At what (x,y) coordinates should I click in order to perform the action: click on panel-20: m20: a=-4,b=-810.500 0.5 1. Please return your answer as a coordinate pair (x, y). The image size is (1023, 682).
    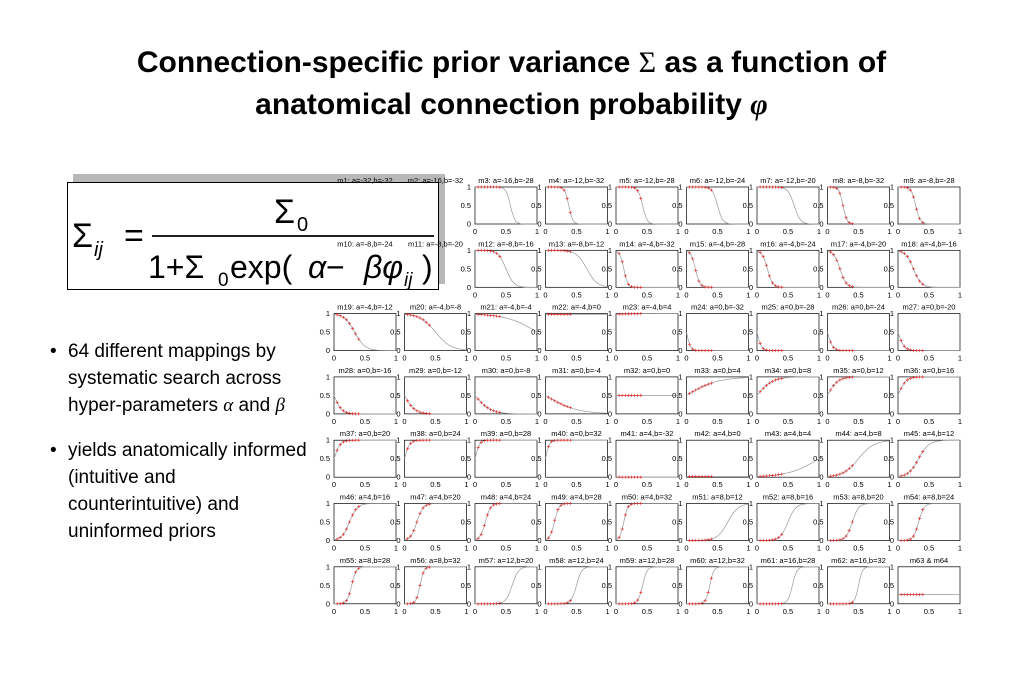
    Looking at the image, I should click on (429, 333).